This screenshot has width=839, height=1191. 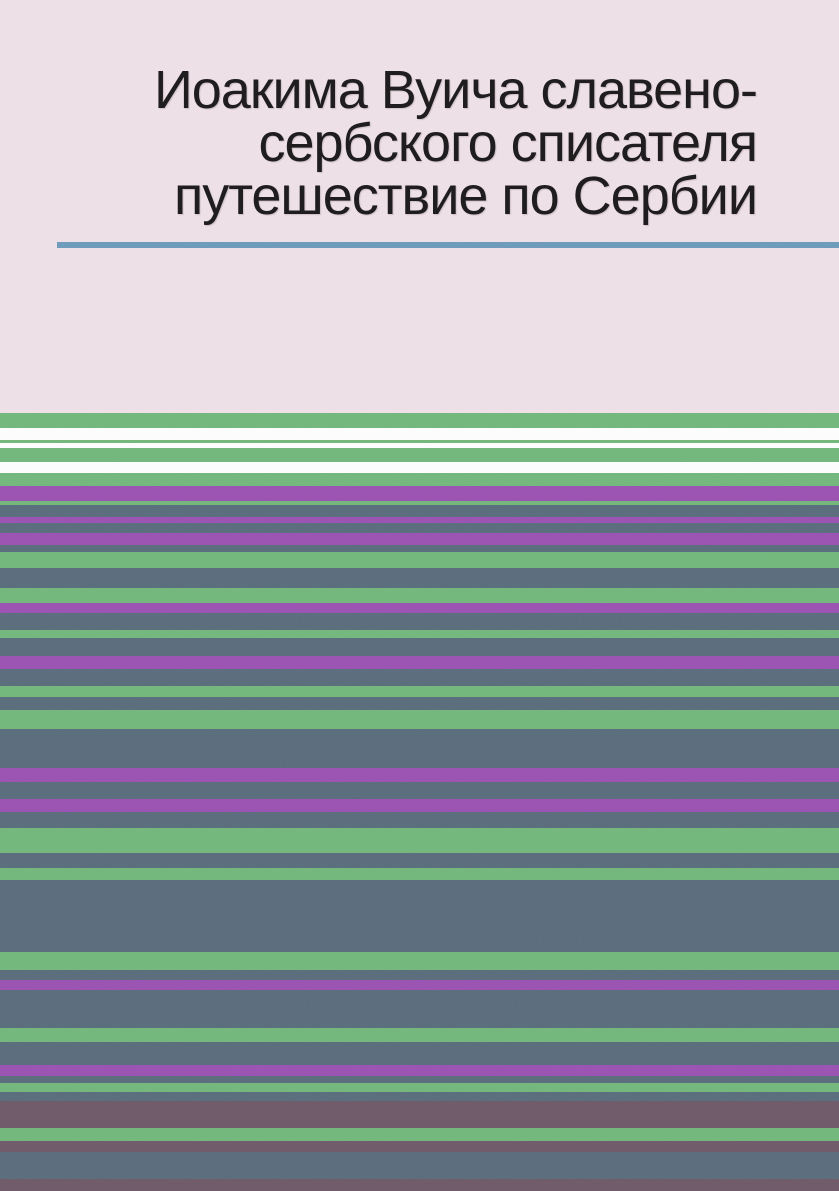 I want to click on book-title-line-2: сербского списателя, so click(x=508, y=143).